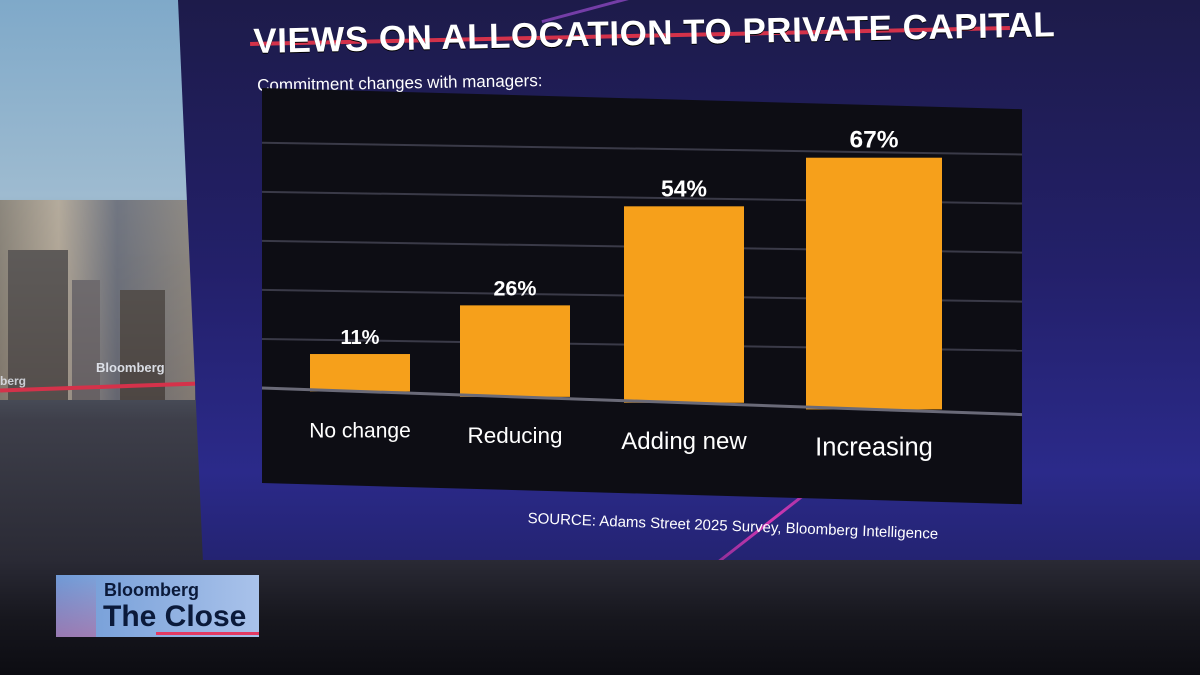 The width and height of the screenshot is (1200, 675). Describe the element at coordinates (874, 447) in the screenshot. I see `category-label: Increasing` at that location.